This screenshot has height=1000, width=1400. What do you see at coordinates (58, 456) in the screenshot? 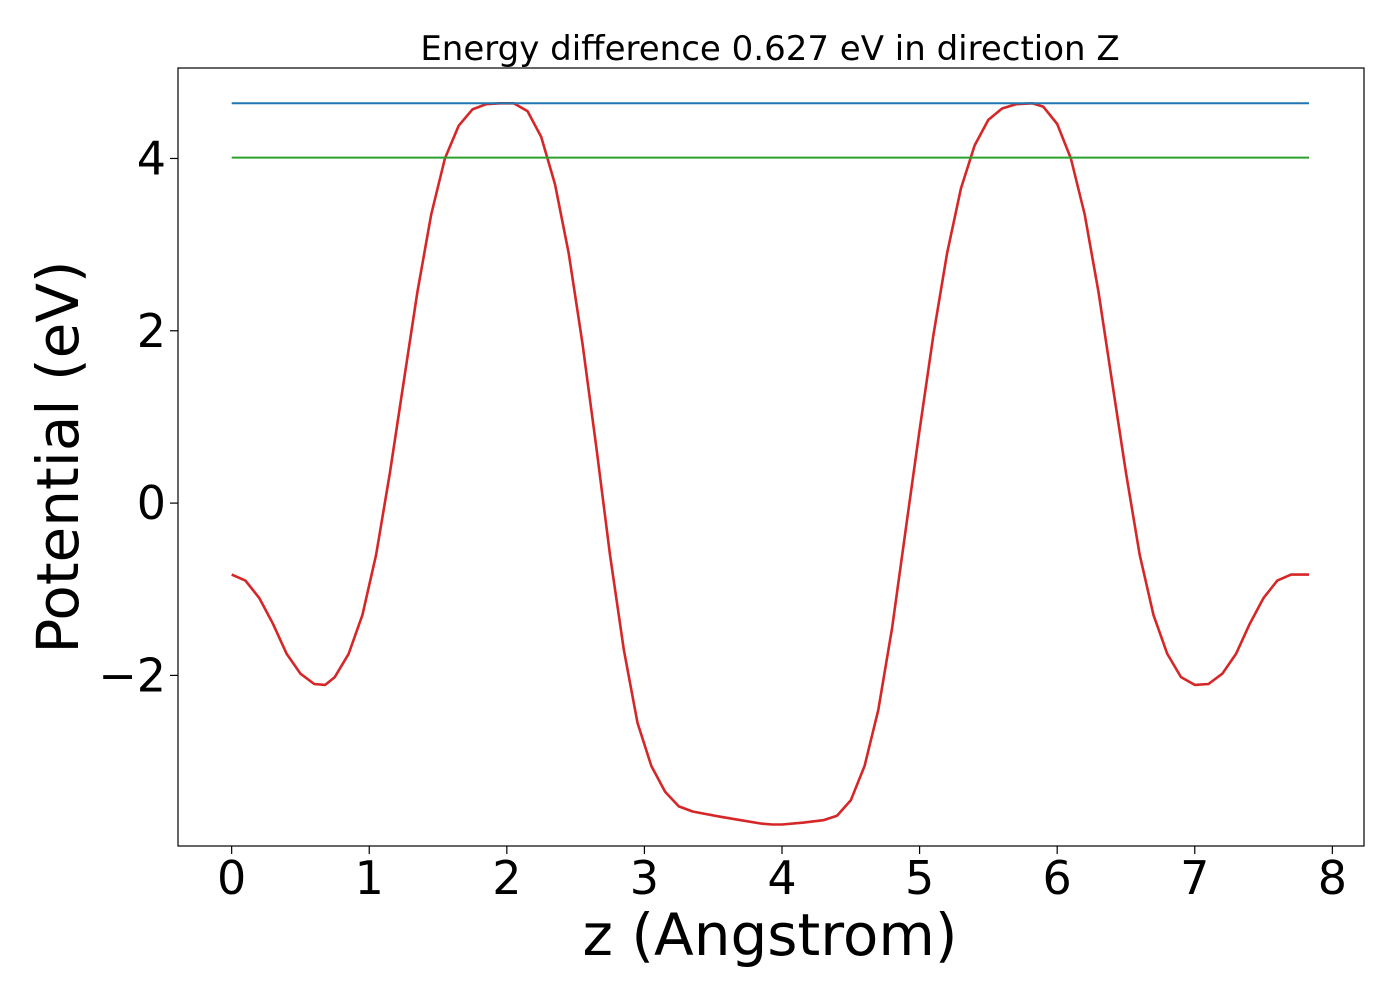
I see `y-axis-label: Potential (eV)` at bounding box center [58, 456].